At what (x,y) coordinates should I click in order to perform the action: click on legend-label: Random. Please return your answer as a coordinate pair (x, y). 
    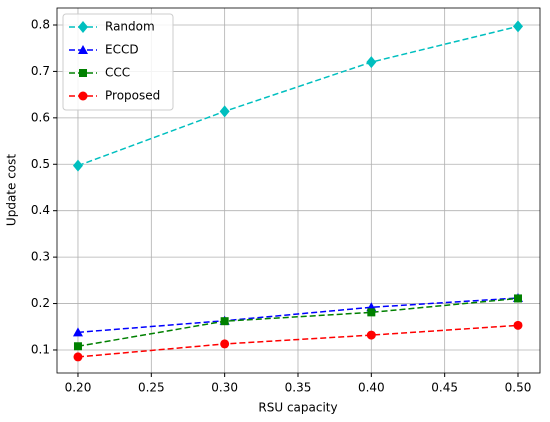
    Looking at the image, I should click on (130, 27).